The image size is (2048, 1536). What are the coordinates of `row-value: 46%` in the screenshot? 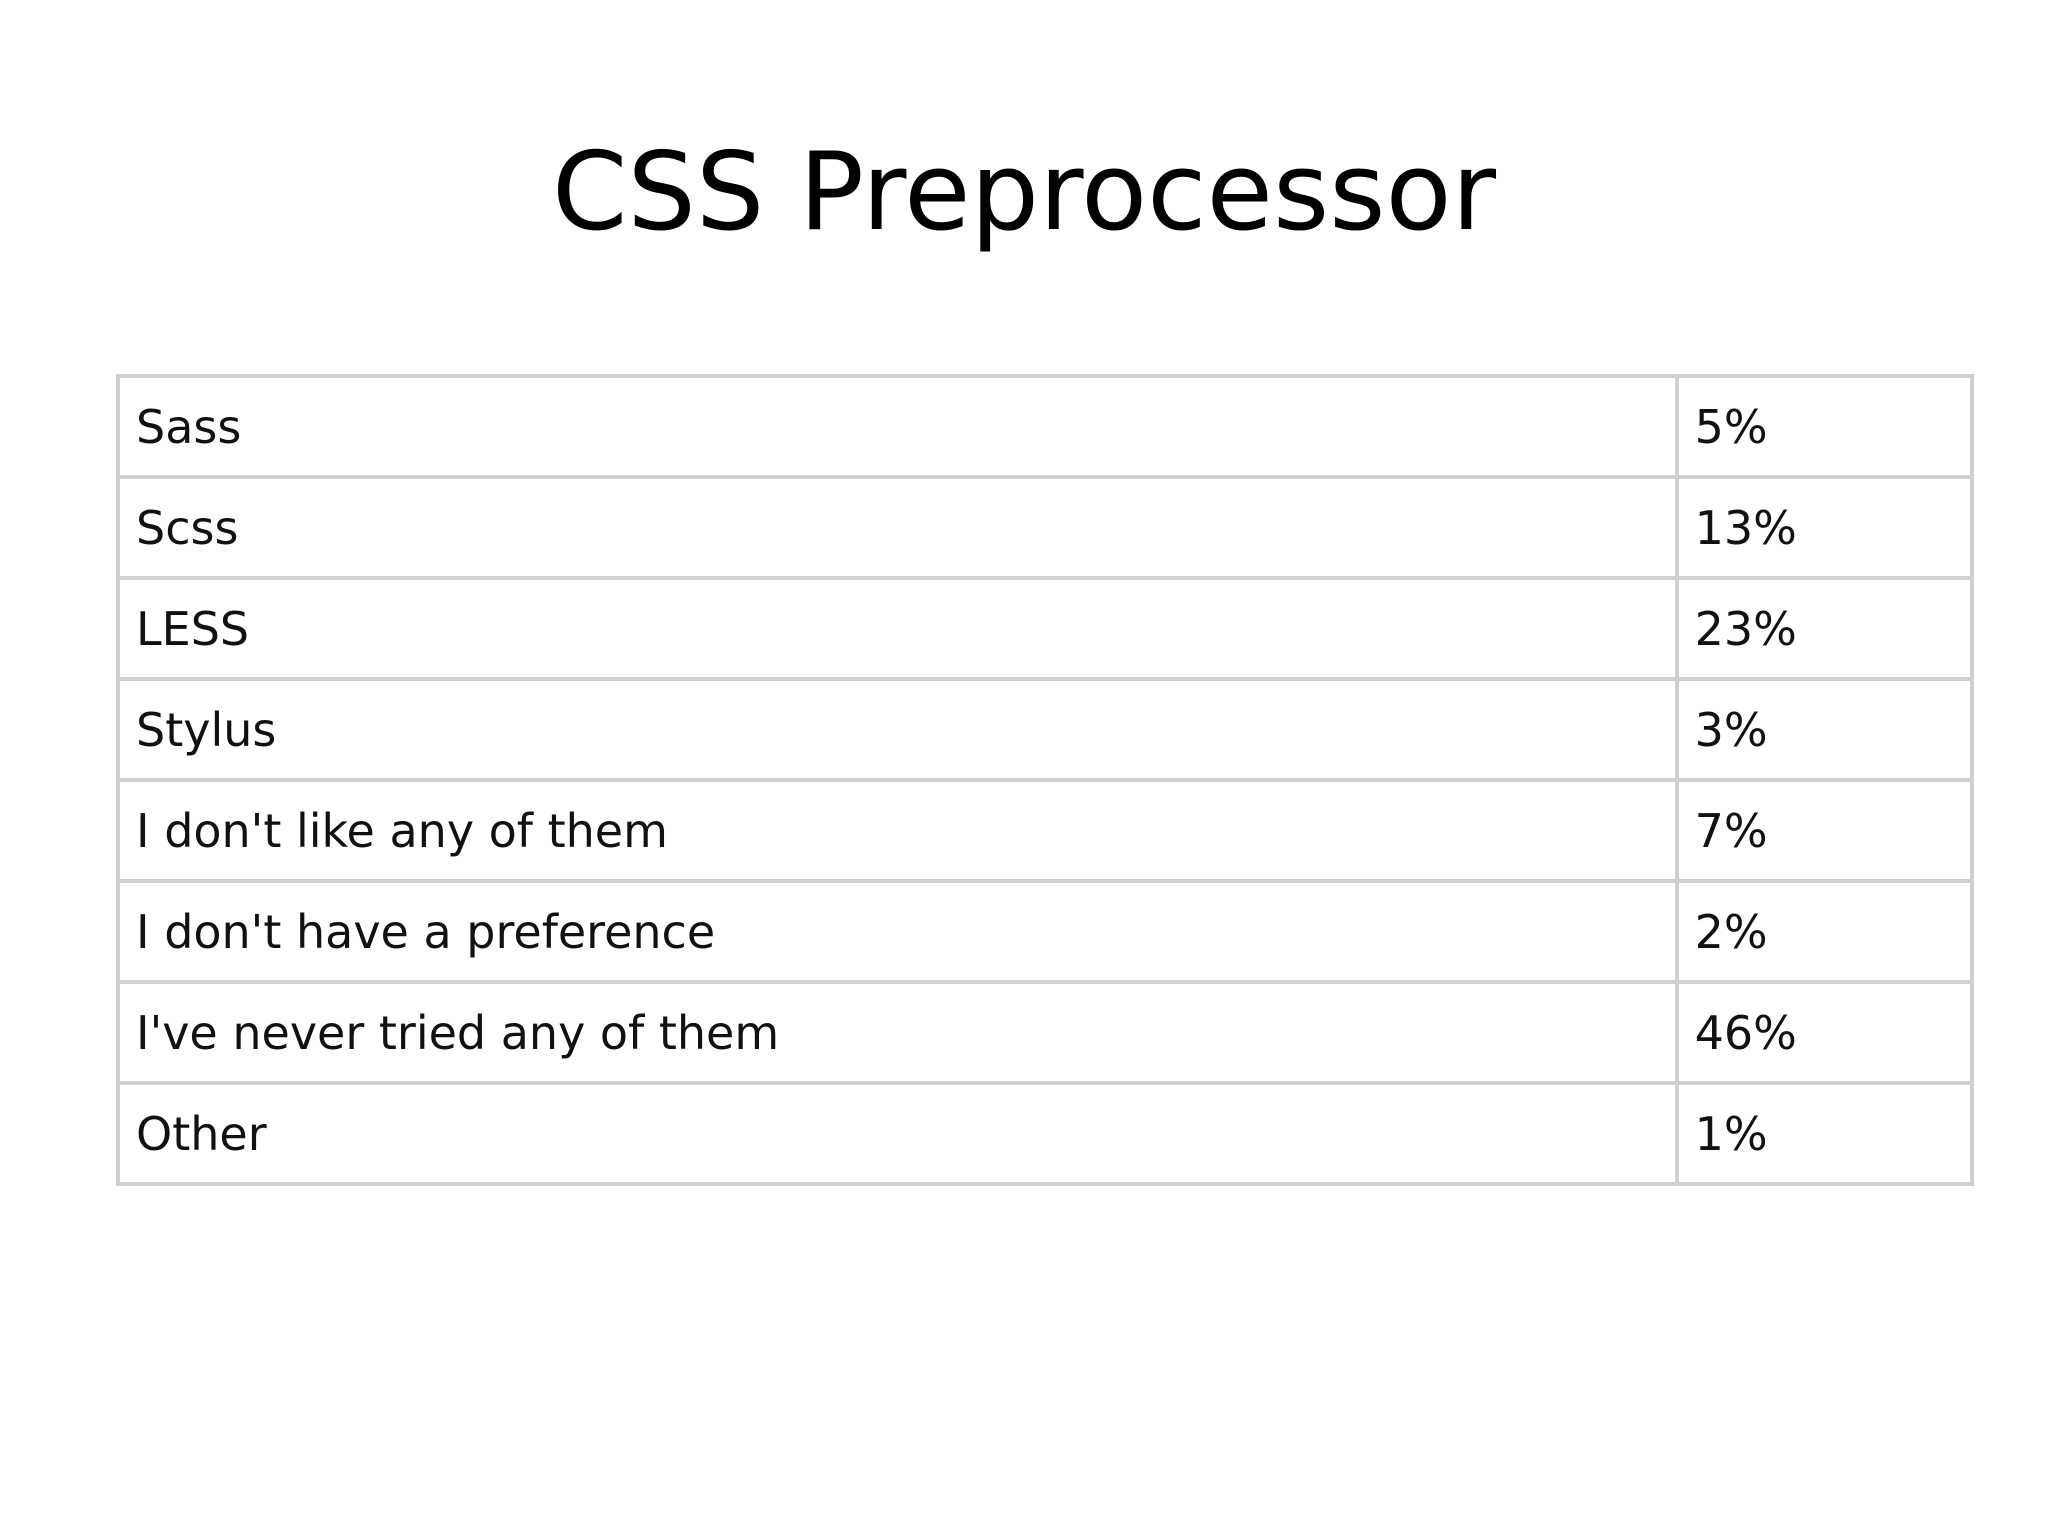 It's located at (1824, 1032).